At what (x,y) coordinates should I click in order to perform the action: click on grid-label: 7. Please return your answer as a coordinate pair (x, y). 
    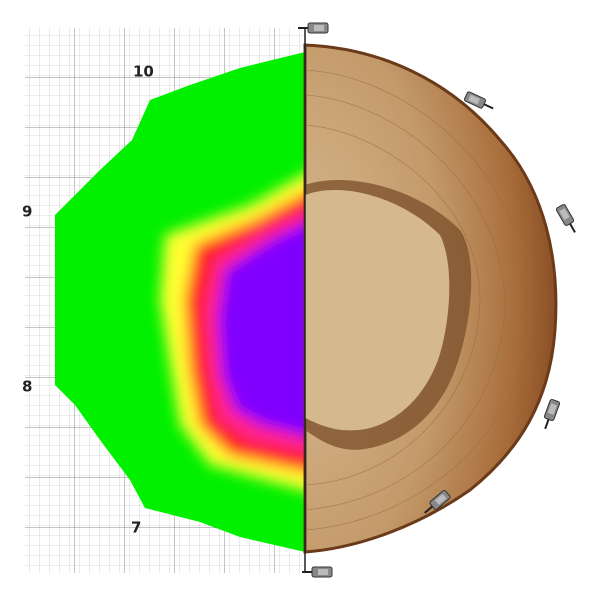
    Looking at the image, I should click on (136, 528).